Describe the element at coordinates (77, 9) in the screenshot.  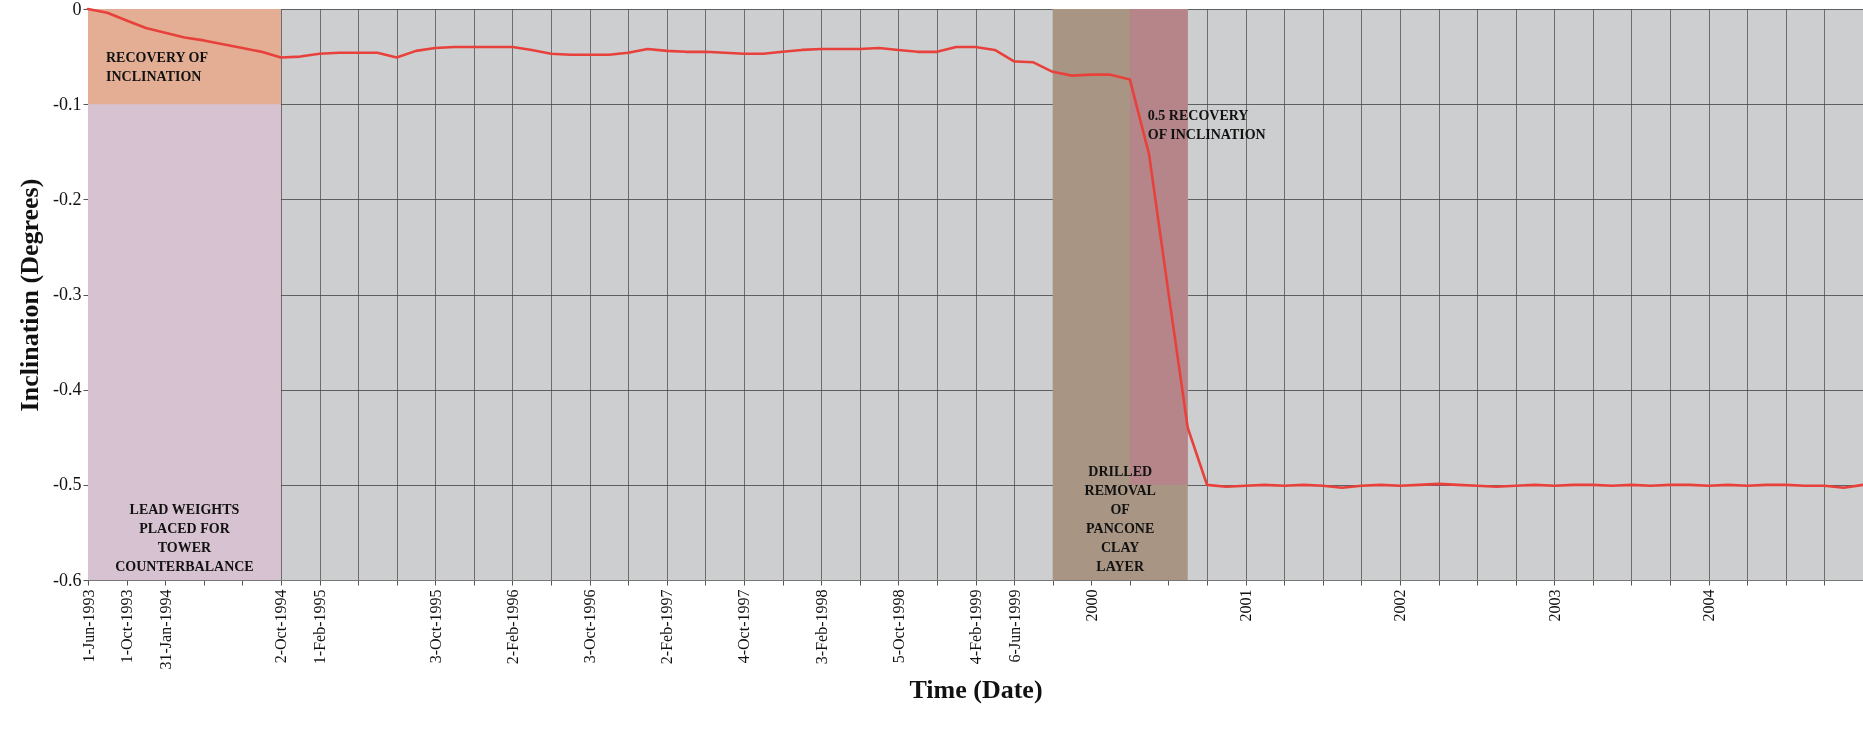
I see `y-tick-label: 0` at that location.